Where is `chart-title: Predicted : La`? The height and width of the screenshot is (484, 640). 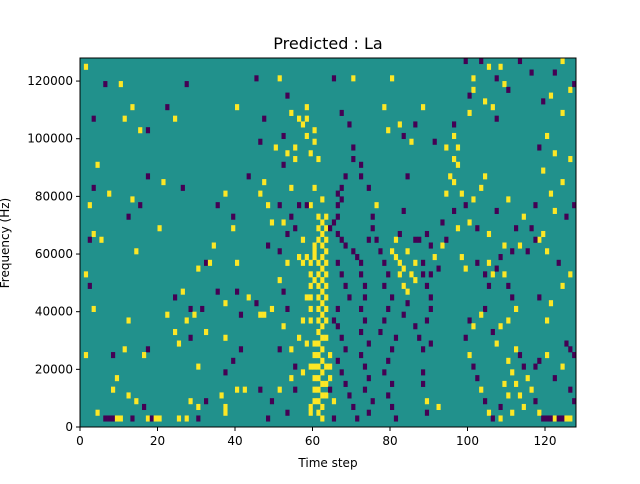
chart-title: Predicted : La is located at coordinates (327, 43).